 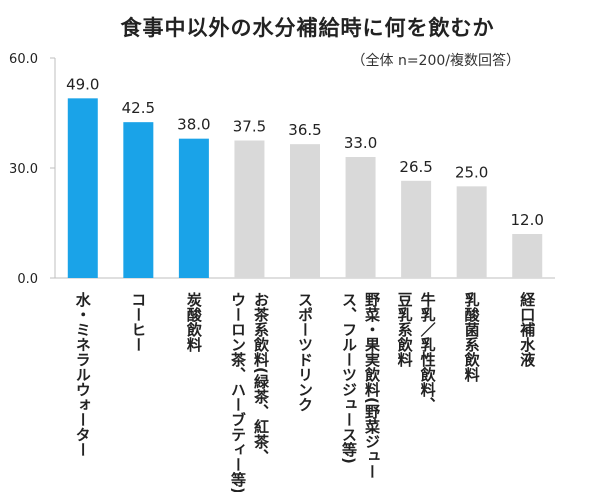 What do you see at coordinates (471, 172) in the screenshot?
I see `data-label: 25.0` at bounding box center [471, 172].